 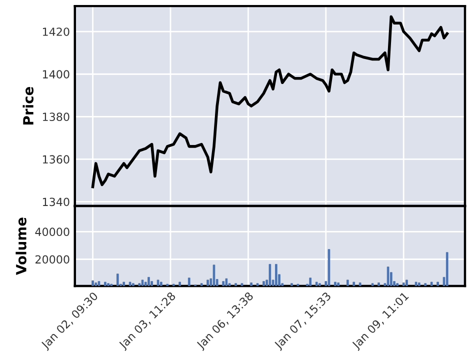 What do you see at coordinates (28, 105) in the screenshot?
I see `y-axis-title: Price` at bounding box center [28, 105].